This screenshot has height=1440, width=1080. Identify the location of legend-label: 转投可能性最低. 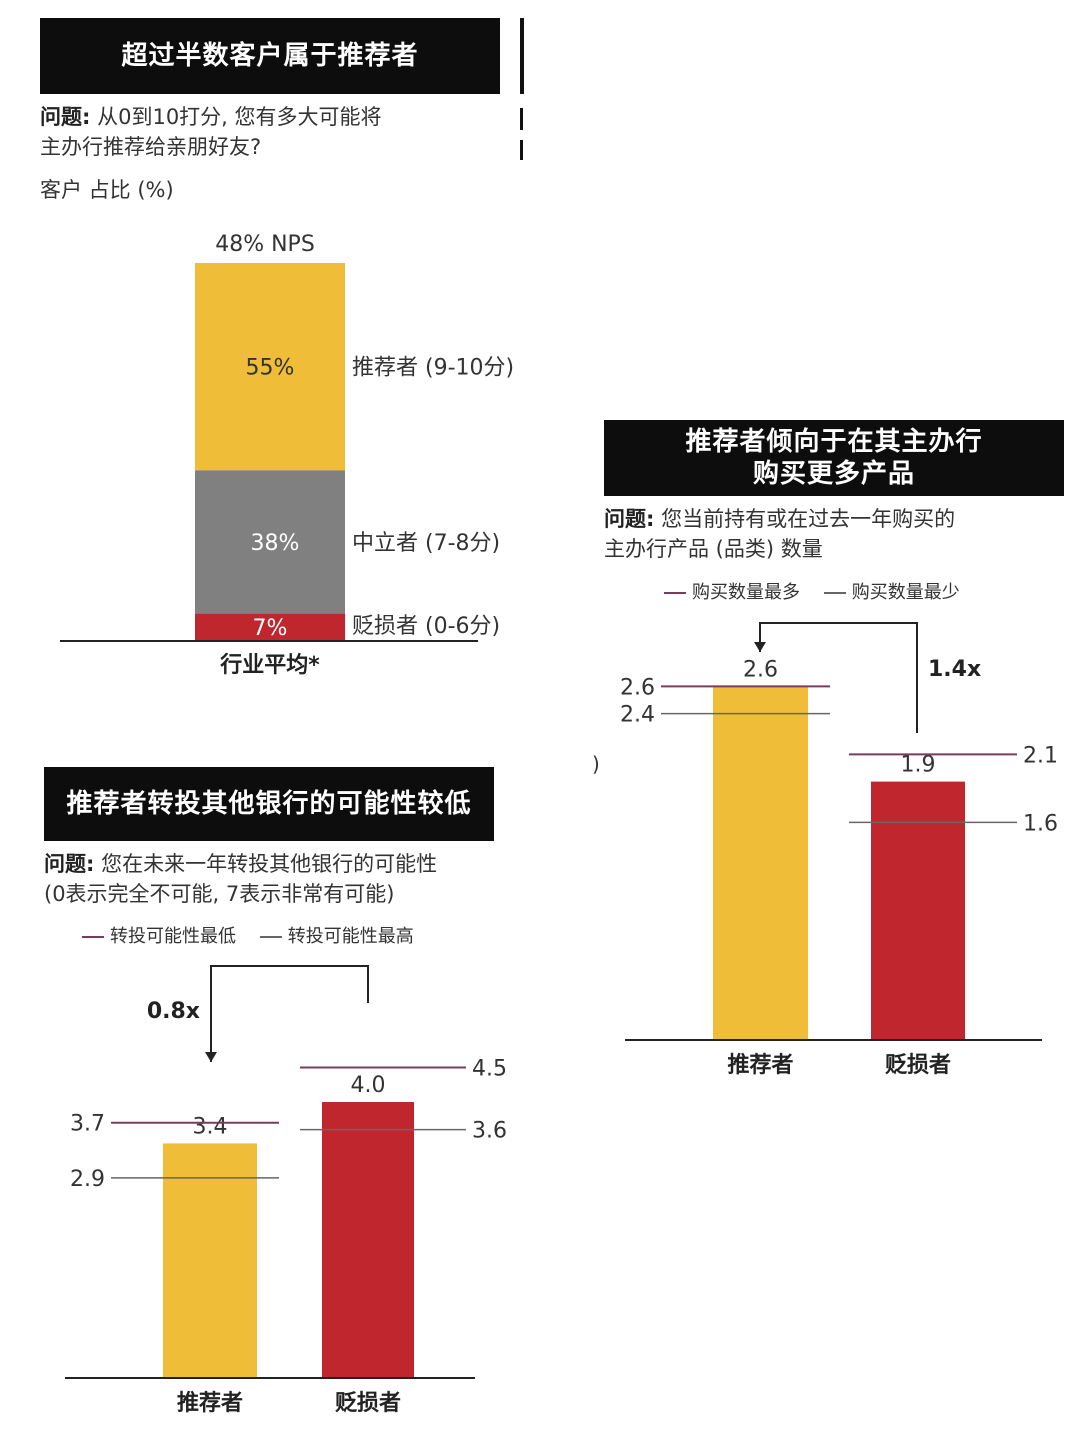
(173, 936).